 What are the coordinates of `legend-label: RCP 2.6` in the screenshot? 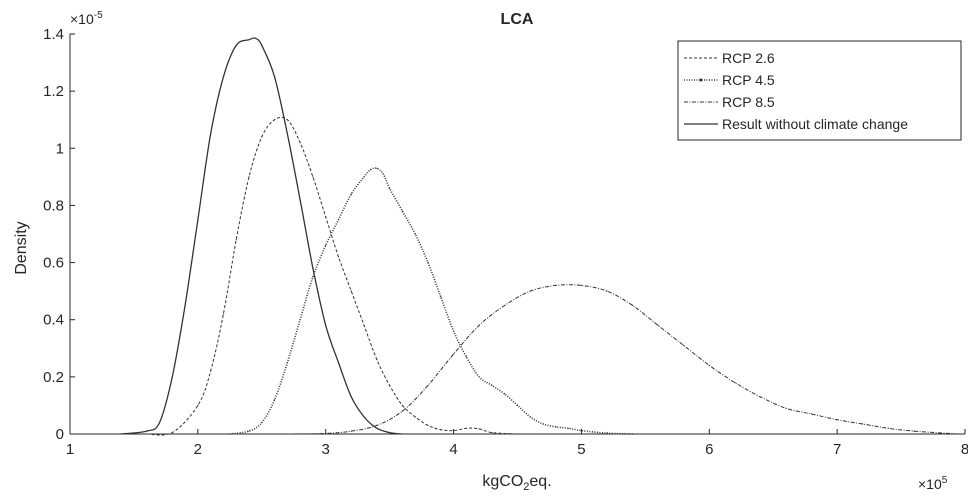 It's located at (748, 58).